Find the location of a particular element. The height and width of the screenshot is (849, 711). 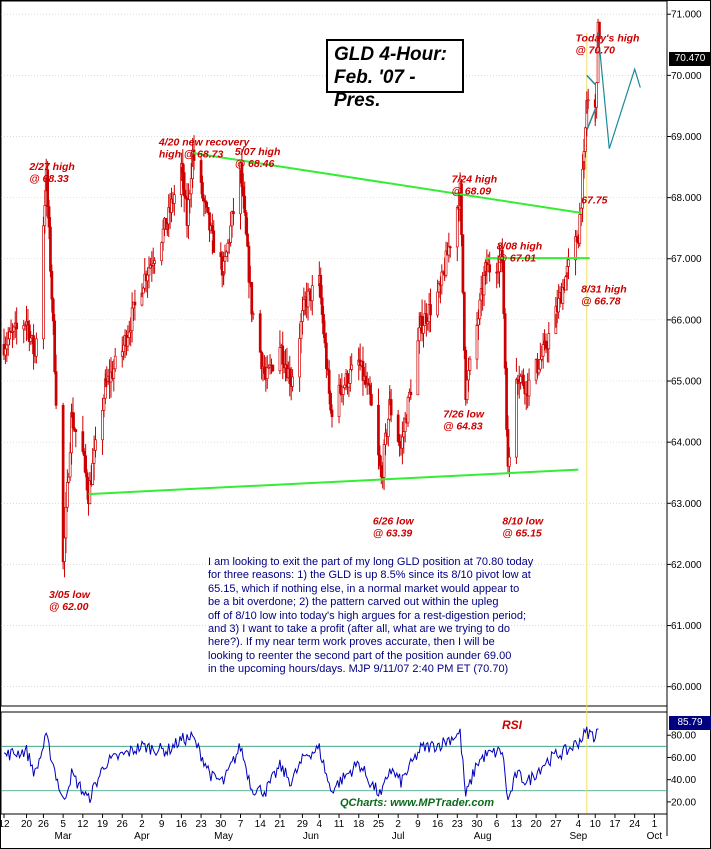

x-tick-label: 16 is located at coordinates (438, 824).